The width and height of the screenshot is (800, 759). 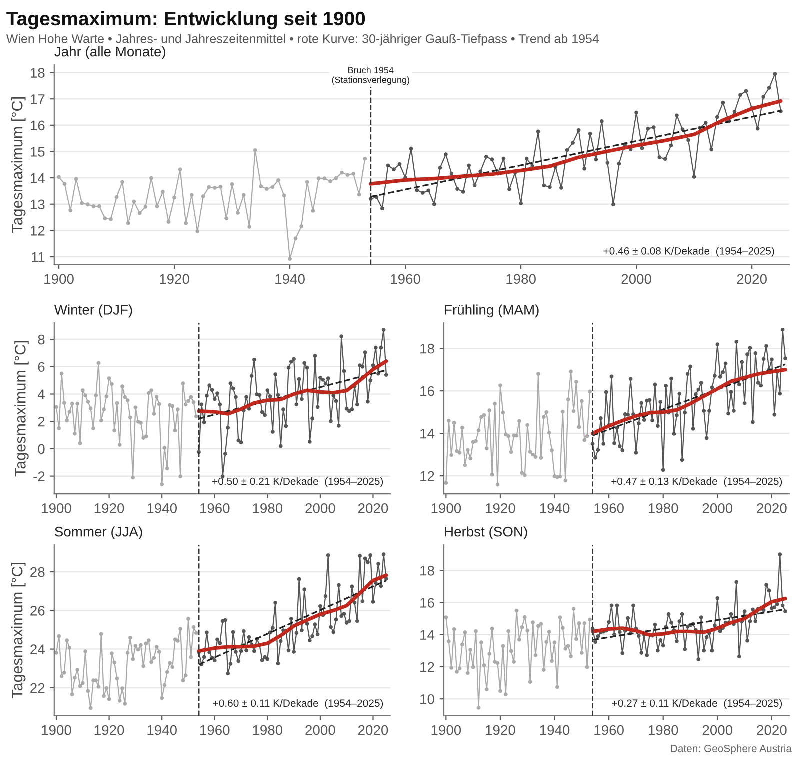 I want to click on y-tick-label: 16, so click(x=427, y=603).